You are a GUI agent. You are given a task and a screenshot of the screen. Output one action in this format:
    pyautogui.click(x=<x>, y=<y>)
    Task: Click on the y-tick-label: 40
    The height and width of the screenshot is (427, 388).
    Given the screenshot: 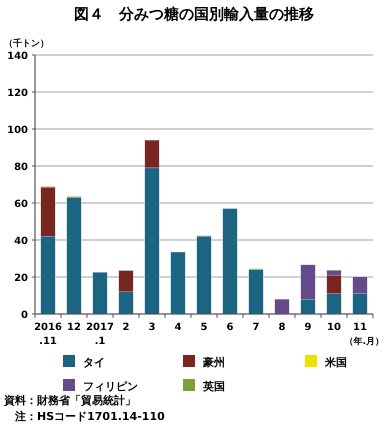 What is the action you would take?
    pyautogui.click(x=21, y=241)
    